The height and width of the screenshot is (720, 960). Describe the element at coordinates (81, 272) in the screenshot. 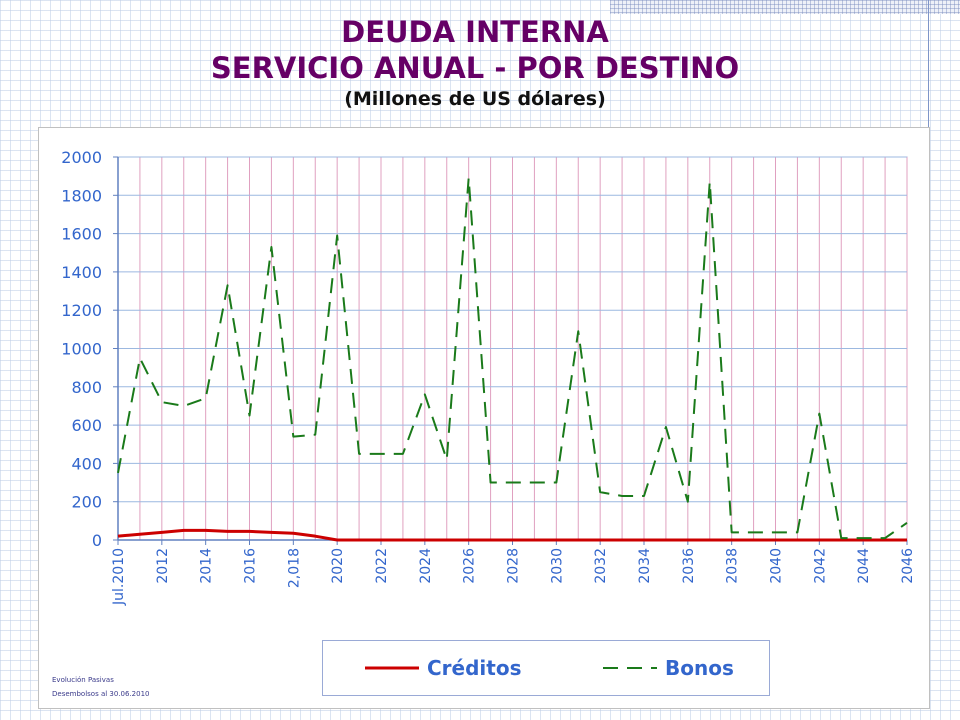

I see `y-tick-label: 1400` at that location.